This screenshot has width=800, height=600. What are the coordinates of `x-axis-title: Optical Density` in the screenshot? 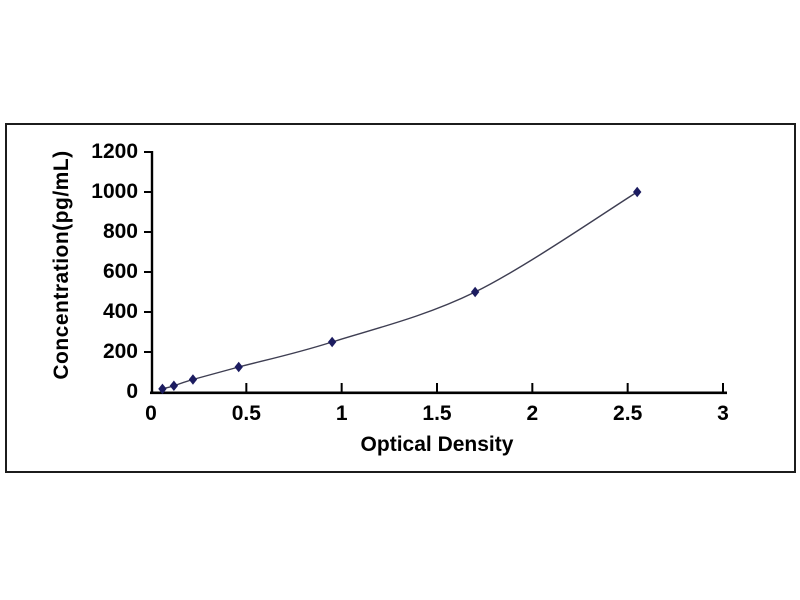 It's located at (437, 444).